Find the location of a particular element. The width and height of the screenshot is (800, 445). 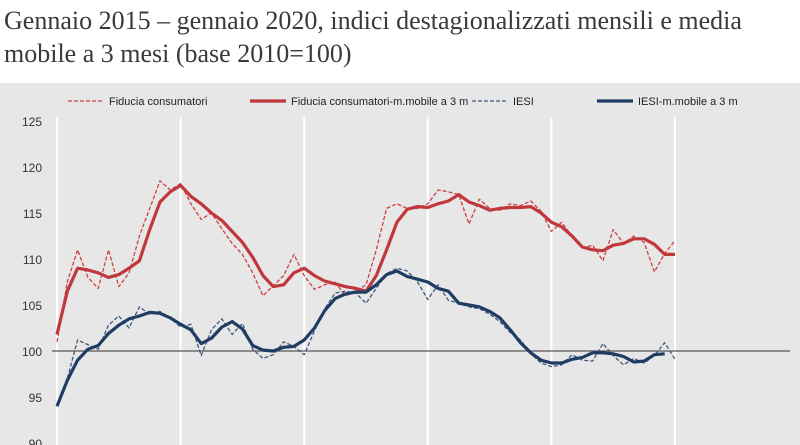

y-tick-label: 90 is located at coordinates (36, 441).